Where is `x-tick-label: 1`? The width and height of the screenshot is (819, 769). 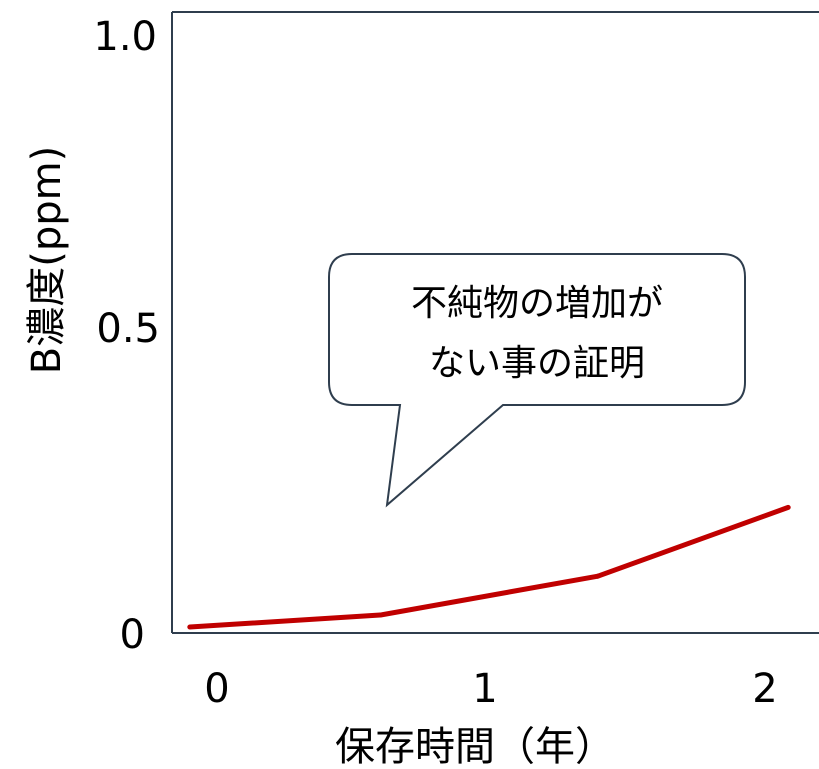
x-tick-label: 1 is located at coordinates (484, 689).